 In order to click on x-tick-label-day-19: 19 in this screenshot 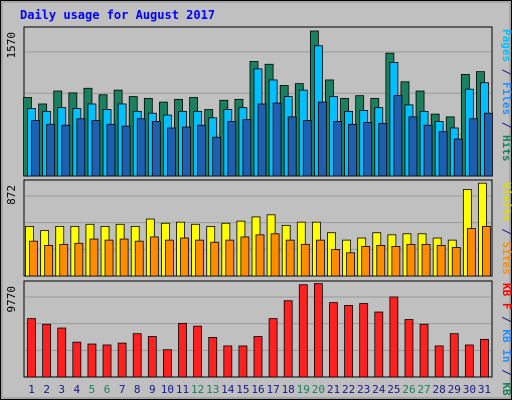, I will do `click(303, 389)`.